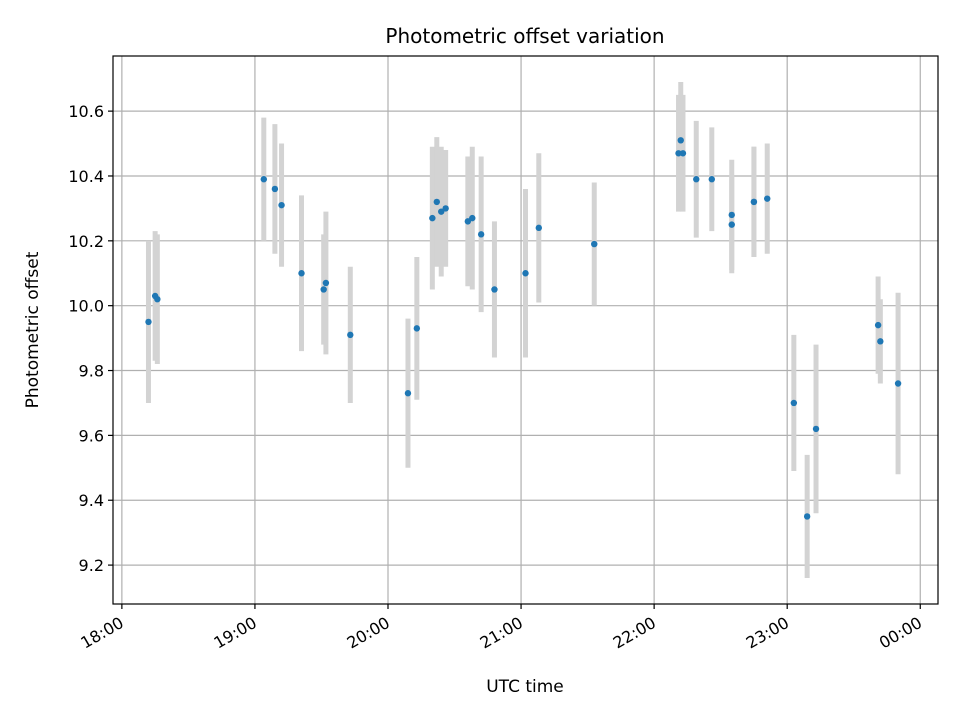 The width and height of the screenshot is (960, 720). I want to click on y-tick-label: 10.6, so click(86, 111).